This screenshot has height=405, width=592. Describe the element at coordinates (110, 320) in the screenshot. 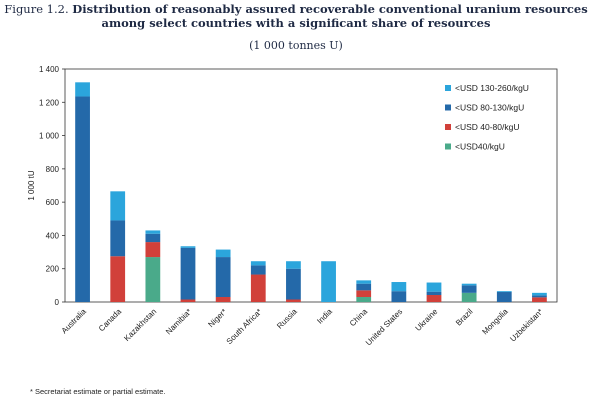

I see `x-tick-label: Canada` at that location.